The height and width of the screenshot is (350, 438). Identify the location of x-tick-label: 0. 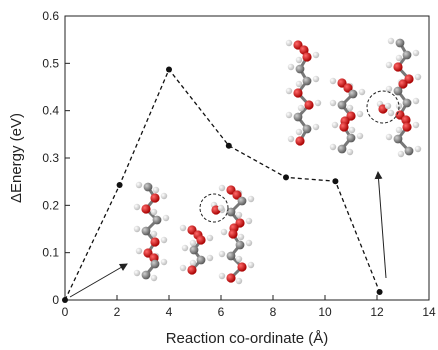
(65, 312).